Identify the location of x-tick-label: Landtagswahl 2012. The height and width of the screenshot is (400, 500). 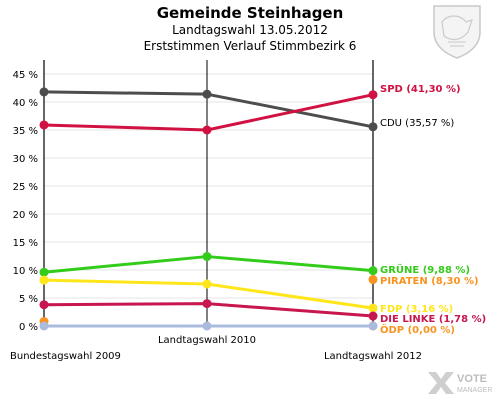
(373, 356).